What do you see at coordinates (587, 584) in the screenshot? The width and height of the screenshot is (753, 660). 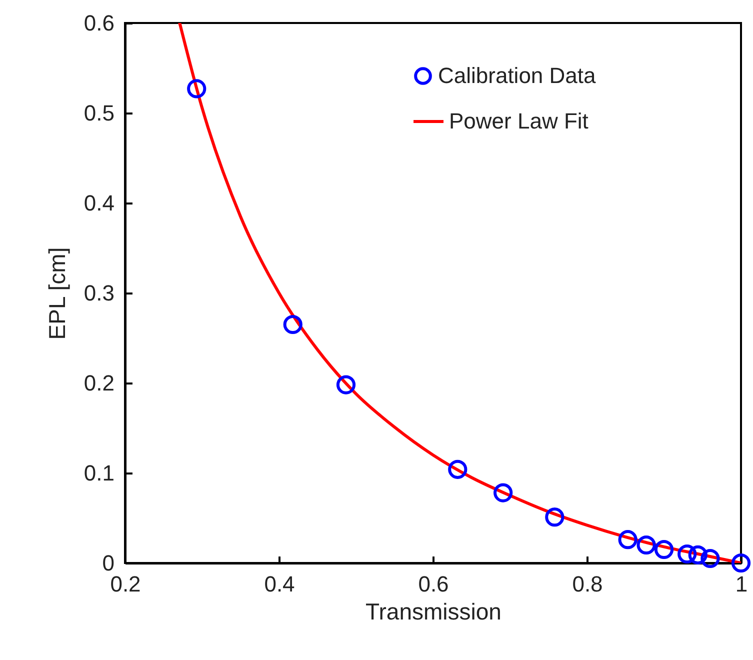 I see `x-tick-label: 0.8` at bounding box center [587, 584].